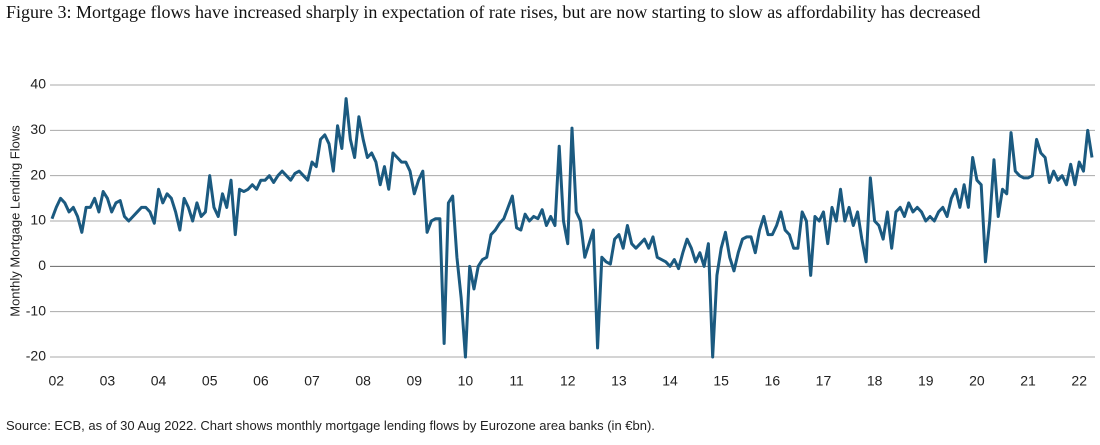 The image size is (1100, 445). I want to click on x-tick-label: 14, so click(670, 381).